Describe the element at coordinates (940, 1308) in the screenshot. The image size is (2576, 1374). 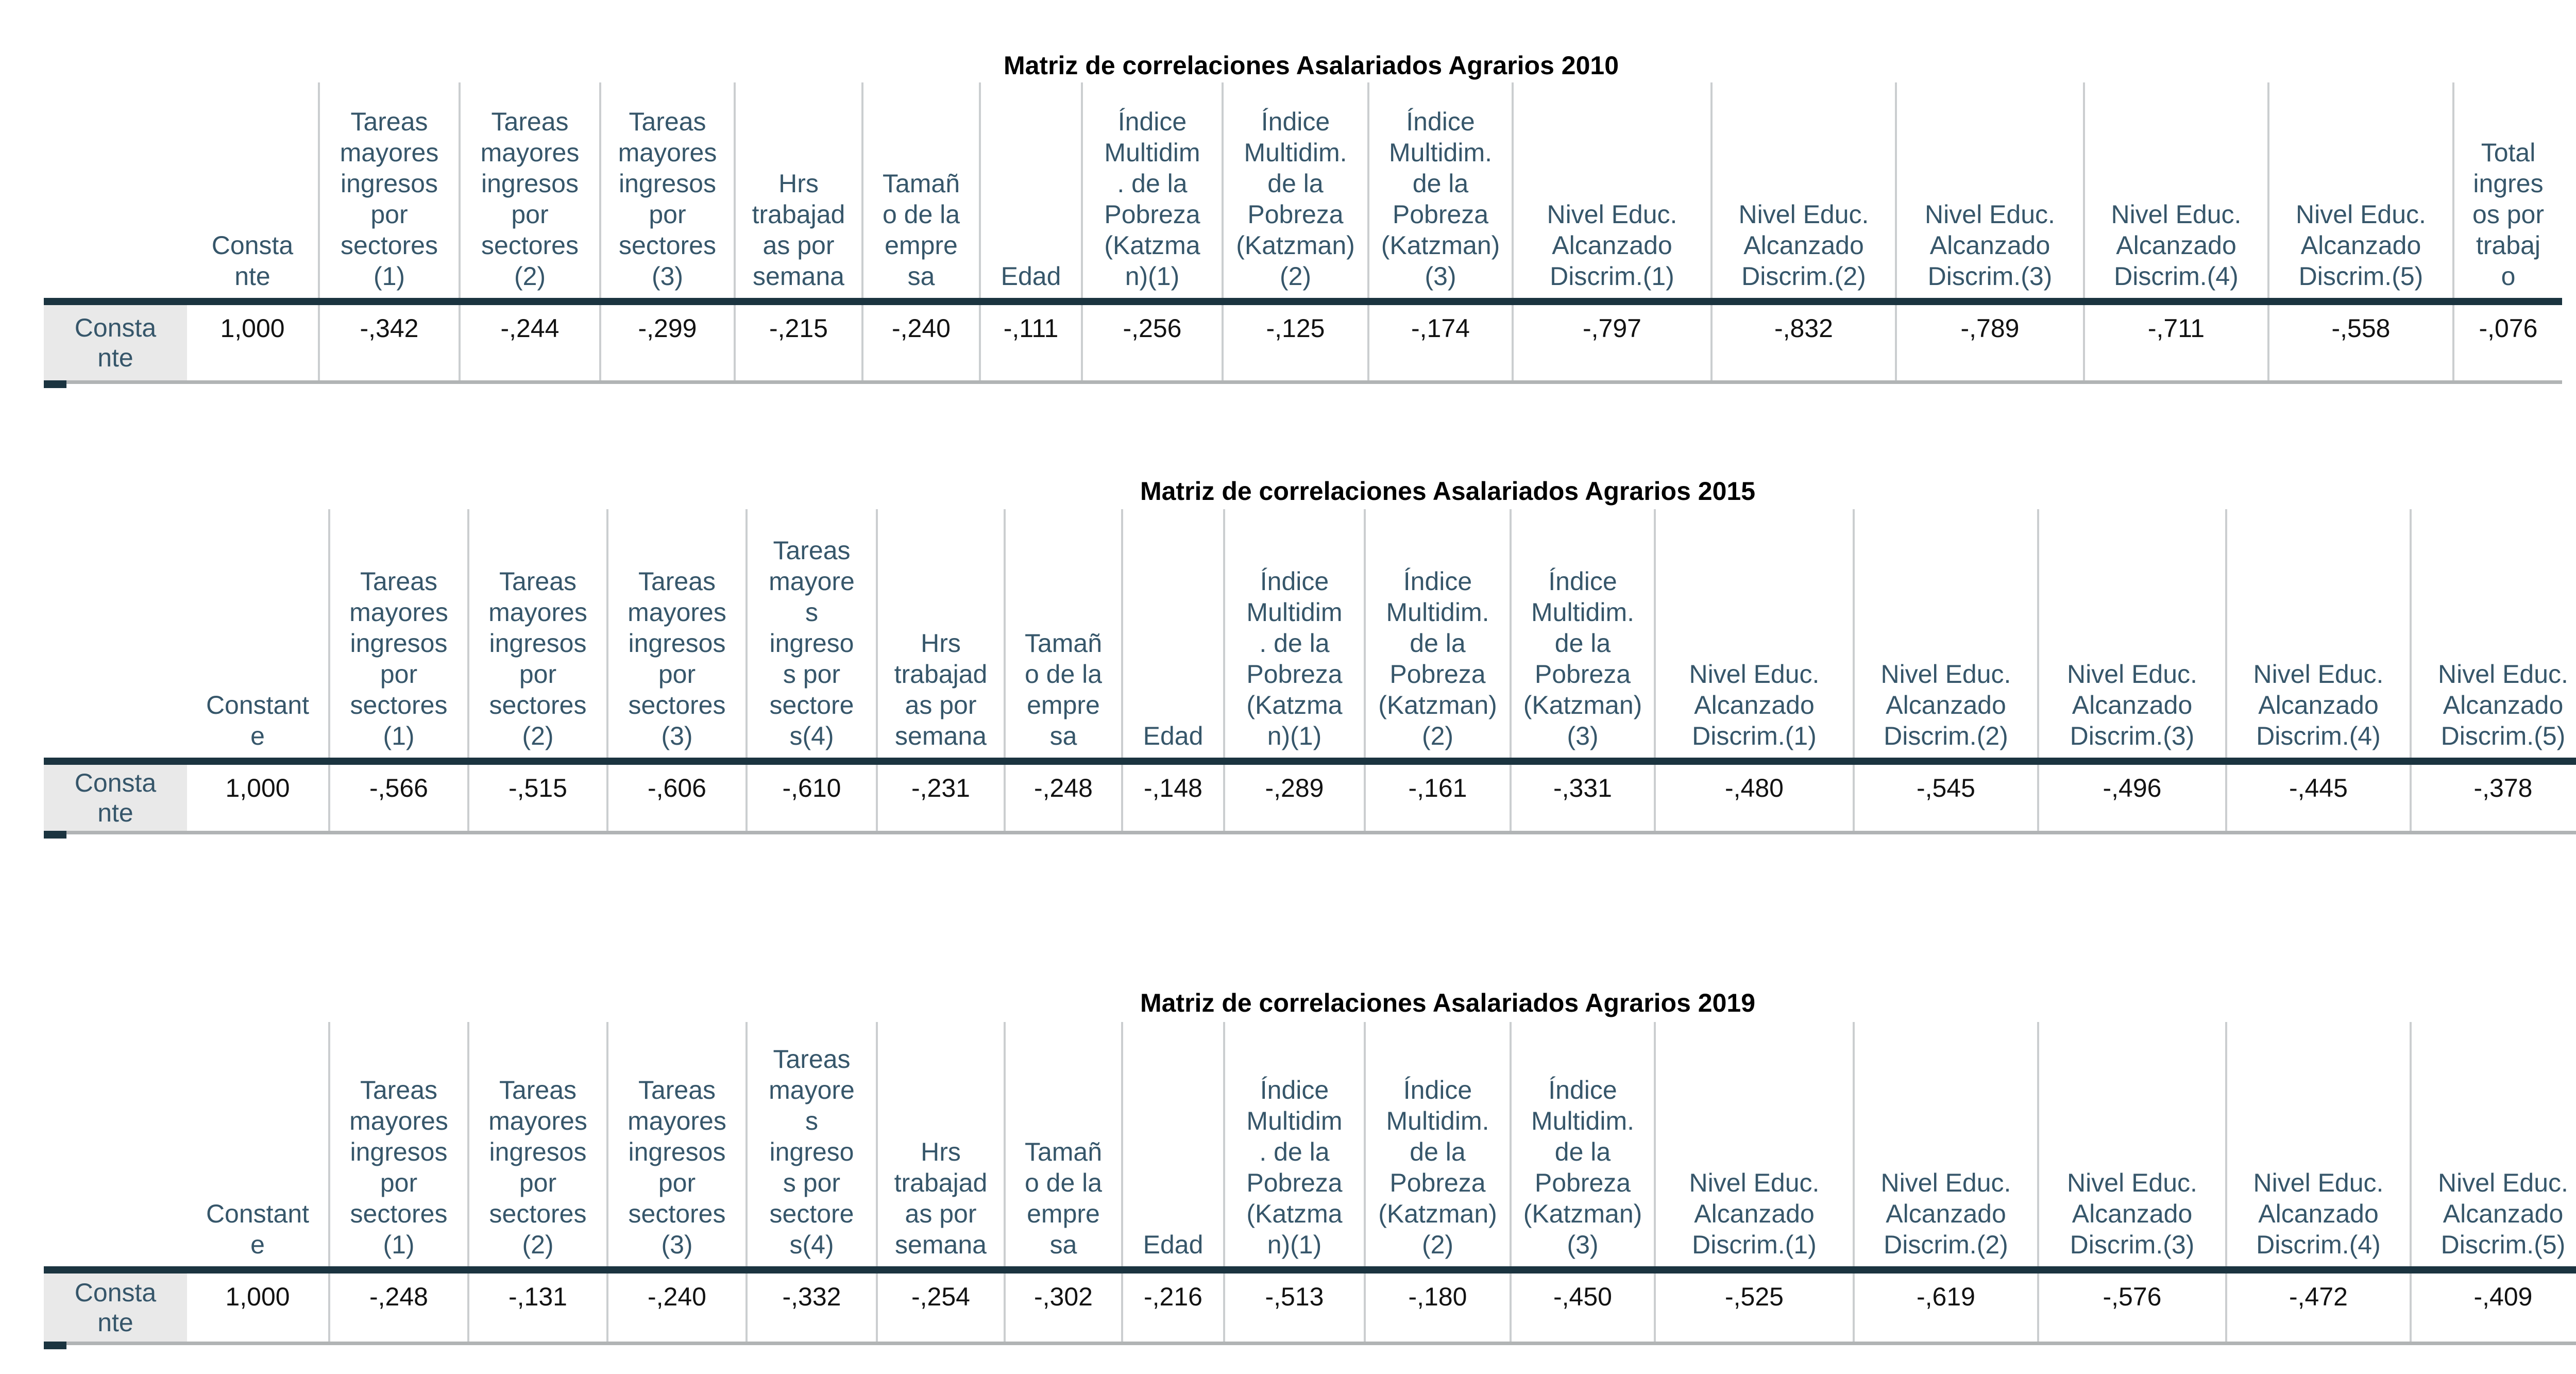
I see `correlation-value-cell: -,254` at that location.